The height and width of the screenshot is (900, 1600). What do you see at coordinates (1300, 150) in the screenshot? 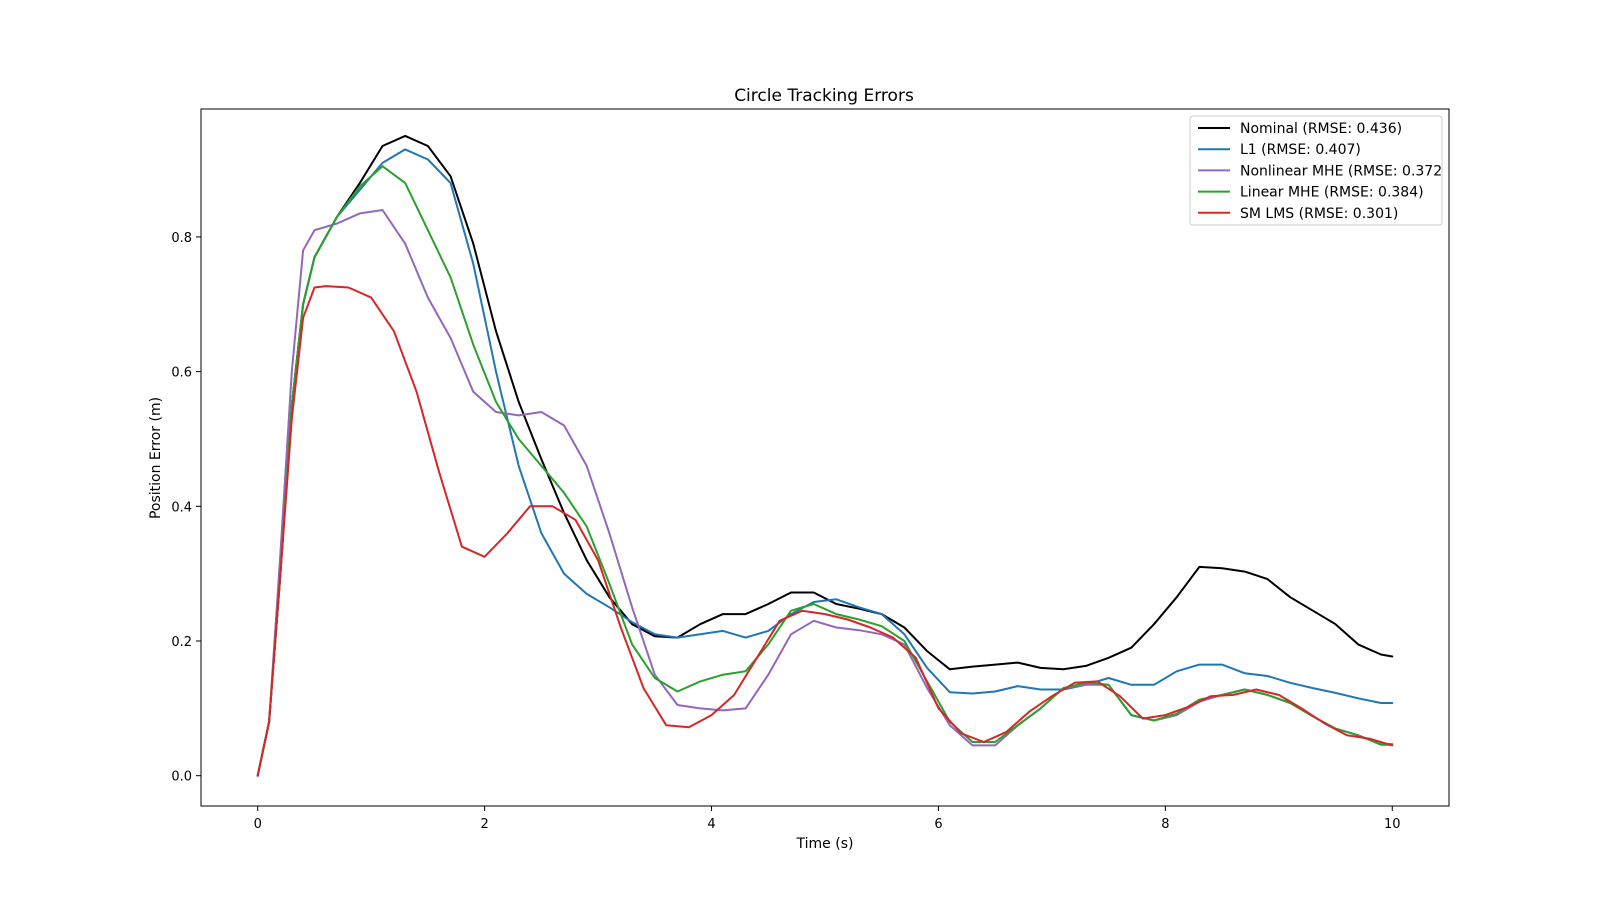
I see `legend-label-1: L1 (RMSE: 0.407)` at bounding box center [1300, 150].